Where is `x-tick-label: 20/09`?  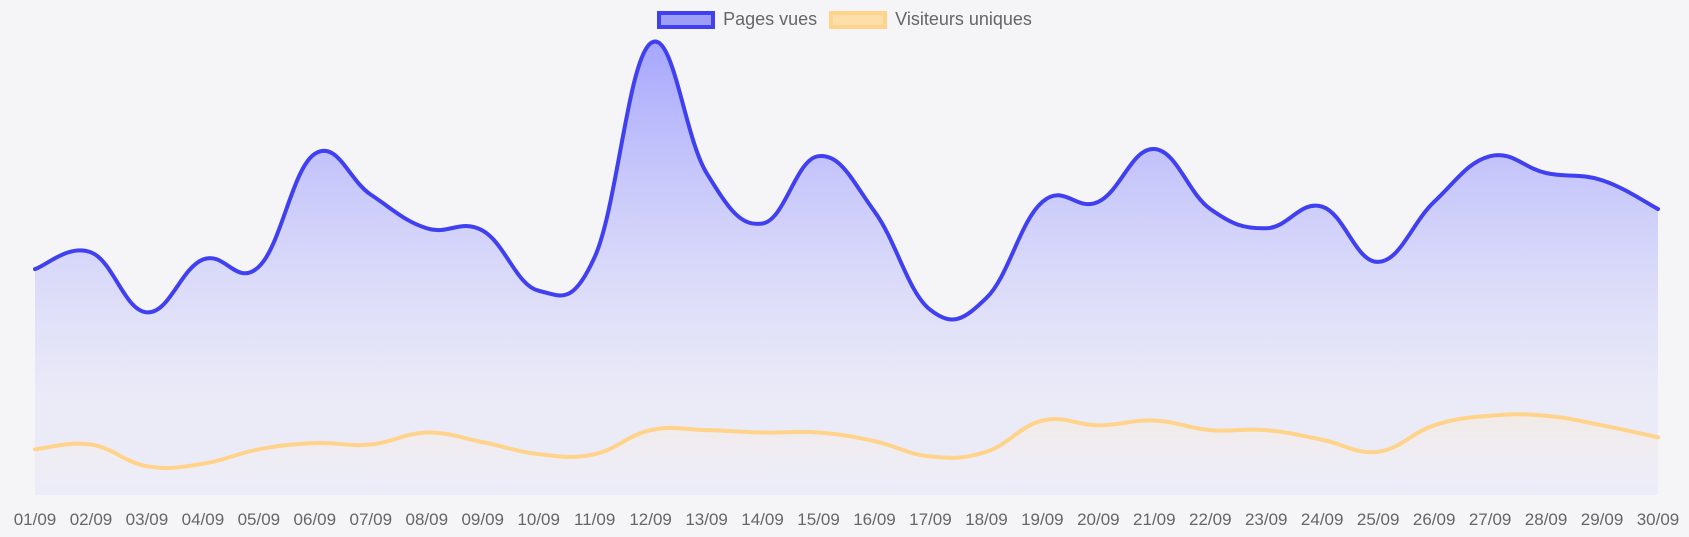 x-tick-label: 20/09 is located at coordinates (1098, 519).